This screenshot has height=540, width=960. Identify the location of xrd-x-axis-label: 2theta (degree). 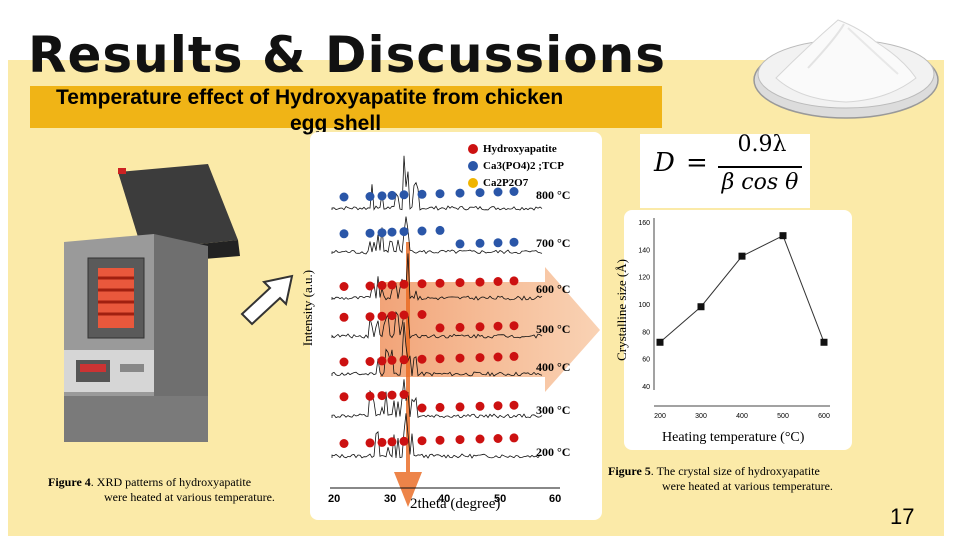
(455, 504).